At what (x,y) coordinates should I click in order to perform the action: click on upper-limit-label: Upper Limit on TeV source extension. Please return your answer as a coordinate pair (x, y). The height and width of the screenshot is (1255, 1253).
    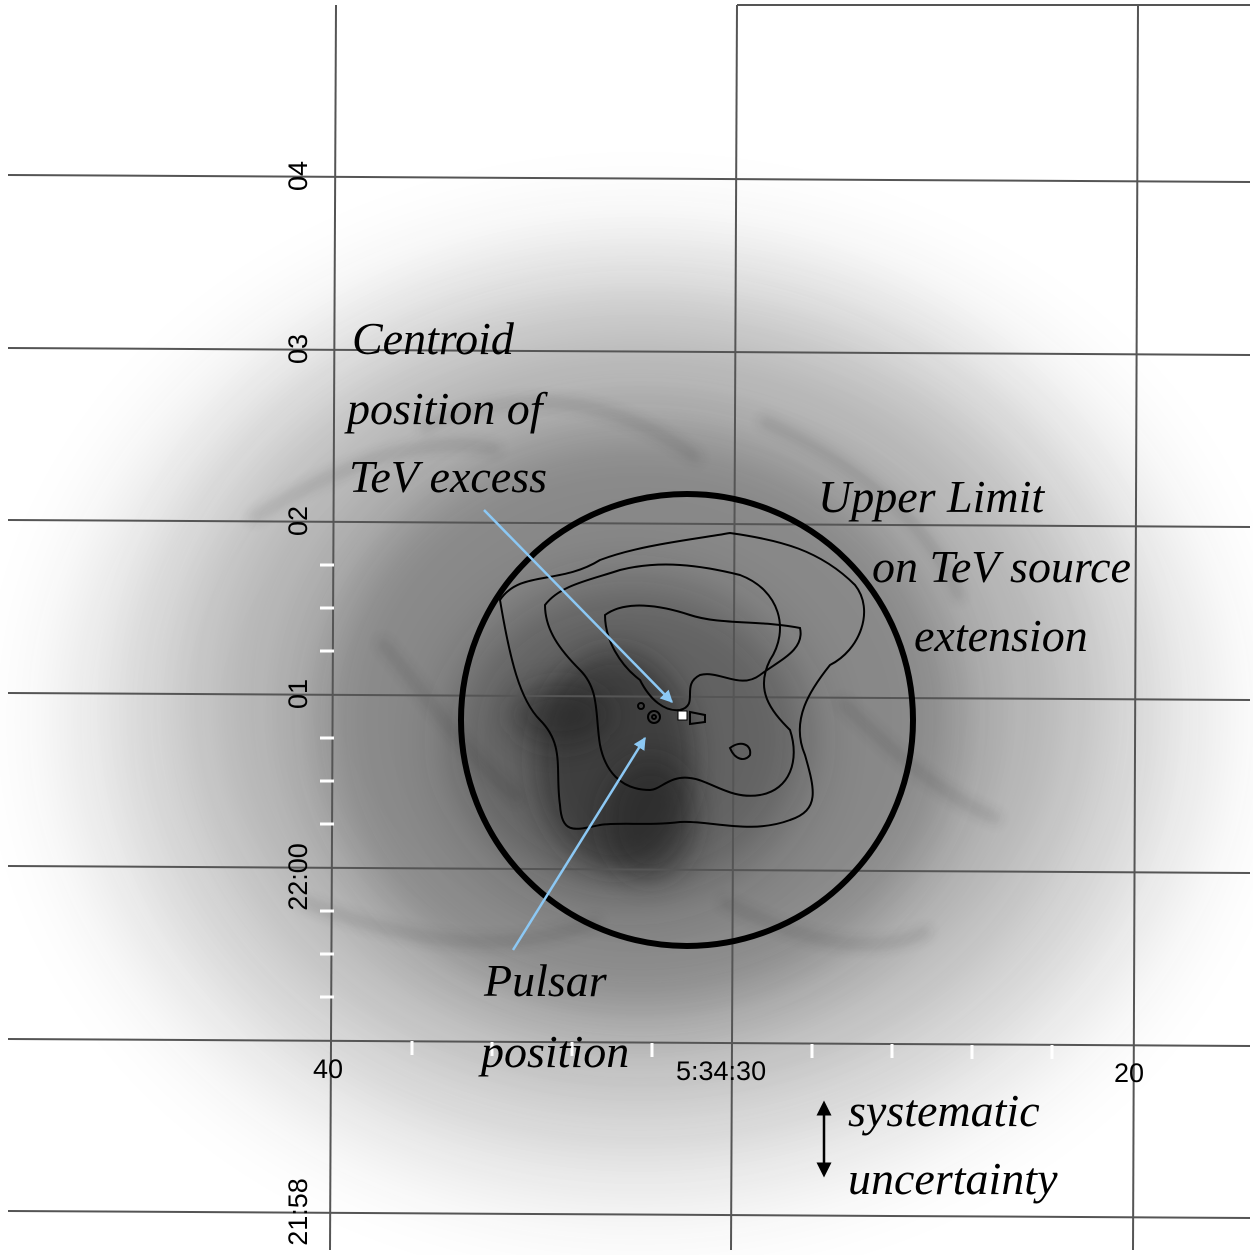
    Looking at the image, I should click on (974, 566).